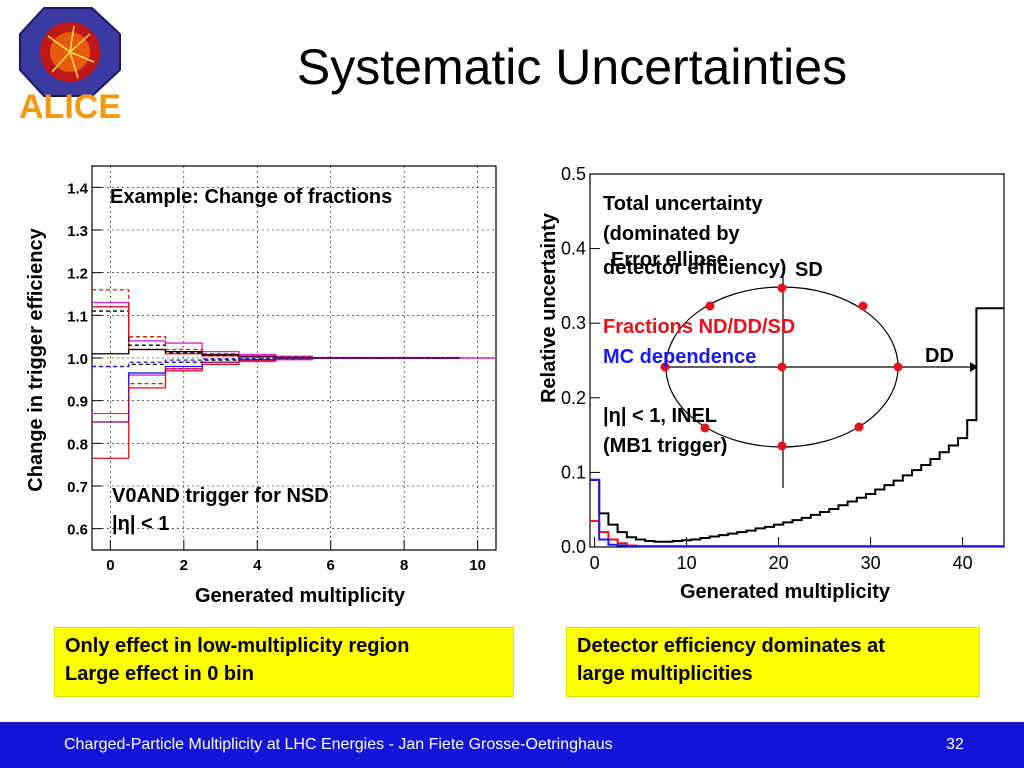  What do you see at coordinates (665, 446) in the screenshot?
I see `trigger-label: (MB1 trigger)` at bounding box center [665, 446].